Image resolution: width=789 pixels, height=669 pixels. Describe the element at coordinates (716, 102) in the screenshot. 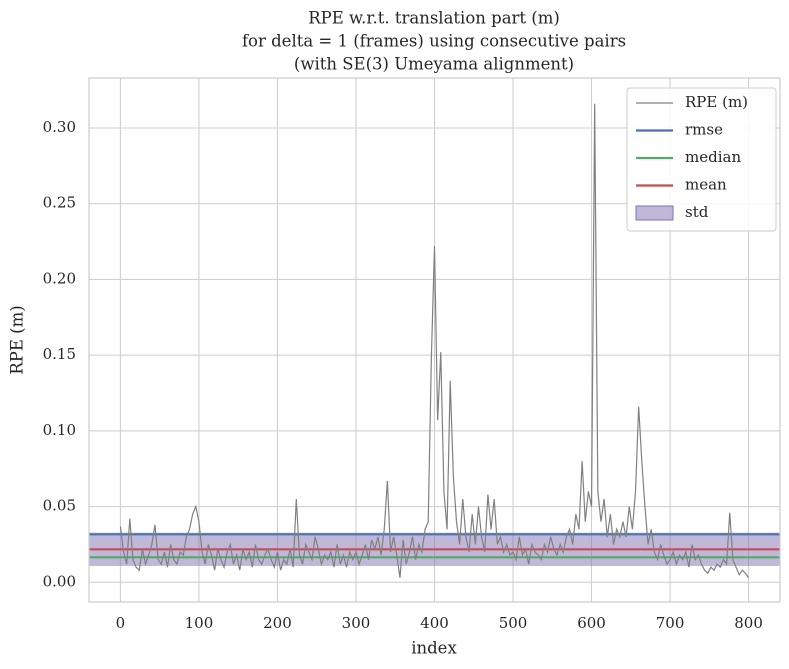

I see `legend-label: RPE (m)` at that location.